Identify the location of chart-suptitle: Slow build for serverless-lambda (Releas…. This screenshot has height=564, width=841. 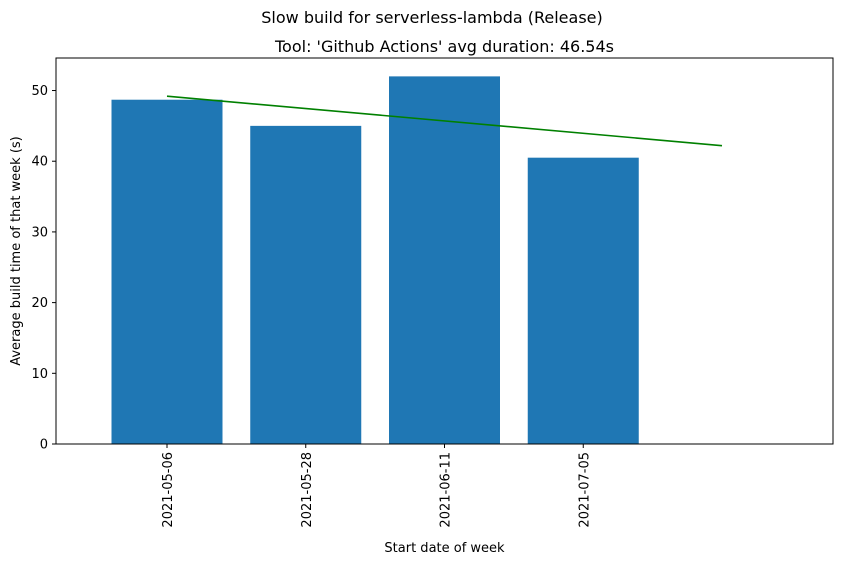
(432, 17).